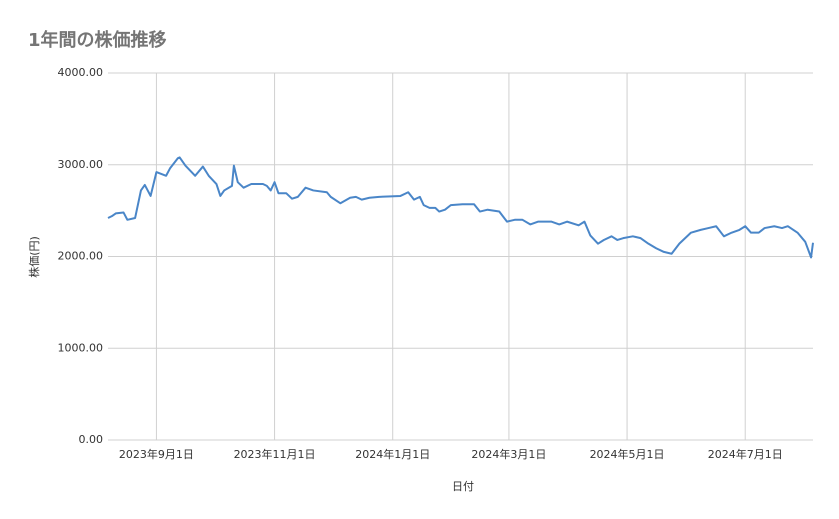  What do you see at coordinates (392, 454) in the screenshot?
I see `x-tick-label: 2024年1月1日` at bounding box center [392, 454].